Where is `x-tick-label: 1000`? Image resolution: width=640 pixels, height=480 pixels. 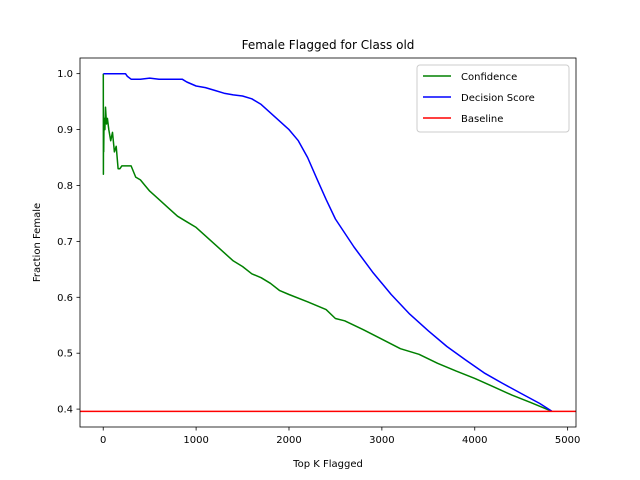
x-tick-label: 1000 is located at coordinates (195, 440).